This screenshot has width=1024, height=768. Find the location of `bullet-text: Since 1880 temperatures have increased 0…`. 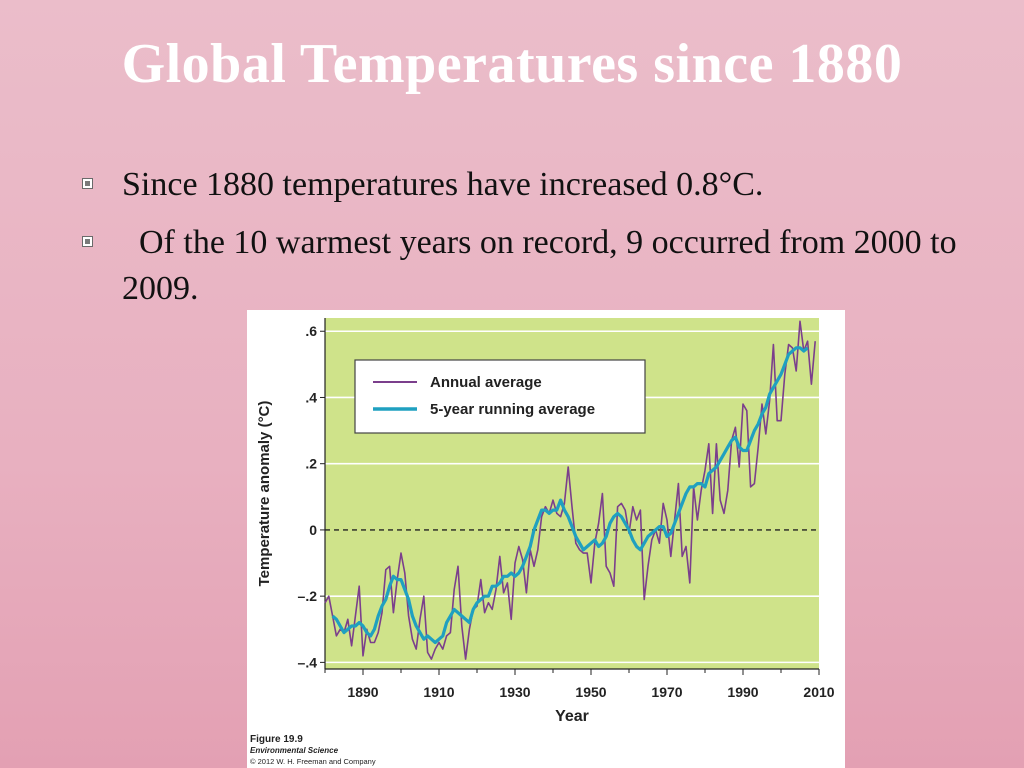

bullet-text: Since 1880 temperatures have increased 0… is located at coordinates (443, 184).